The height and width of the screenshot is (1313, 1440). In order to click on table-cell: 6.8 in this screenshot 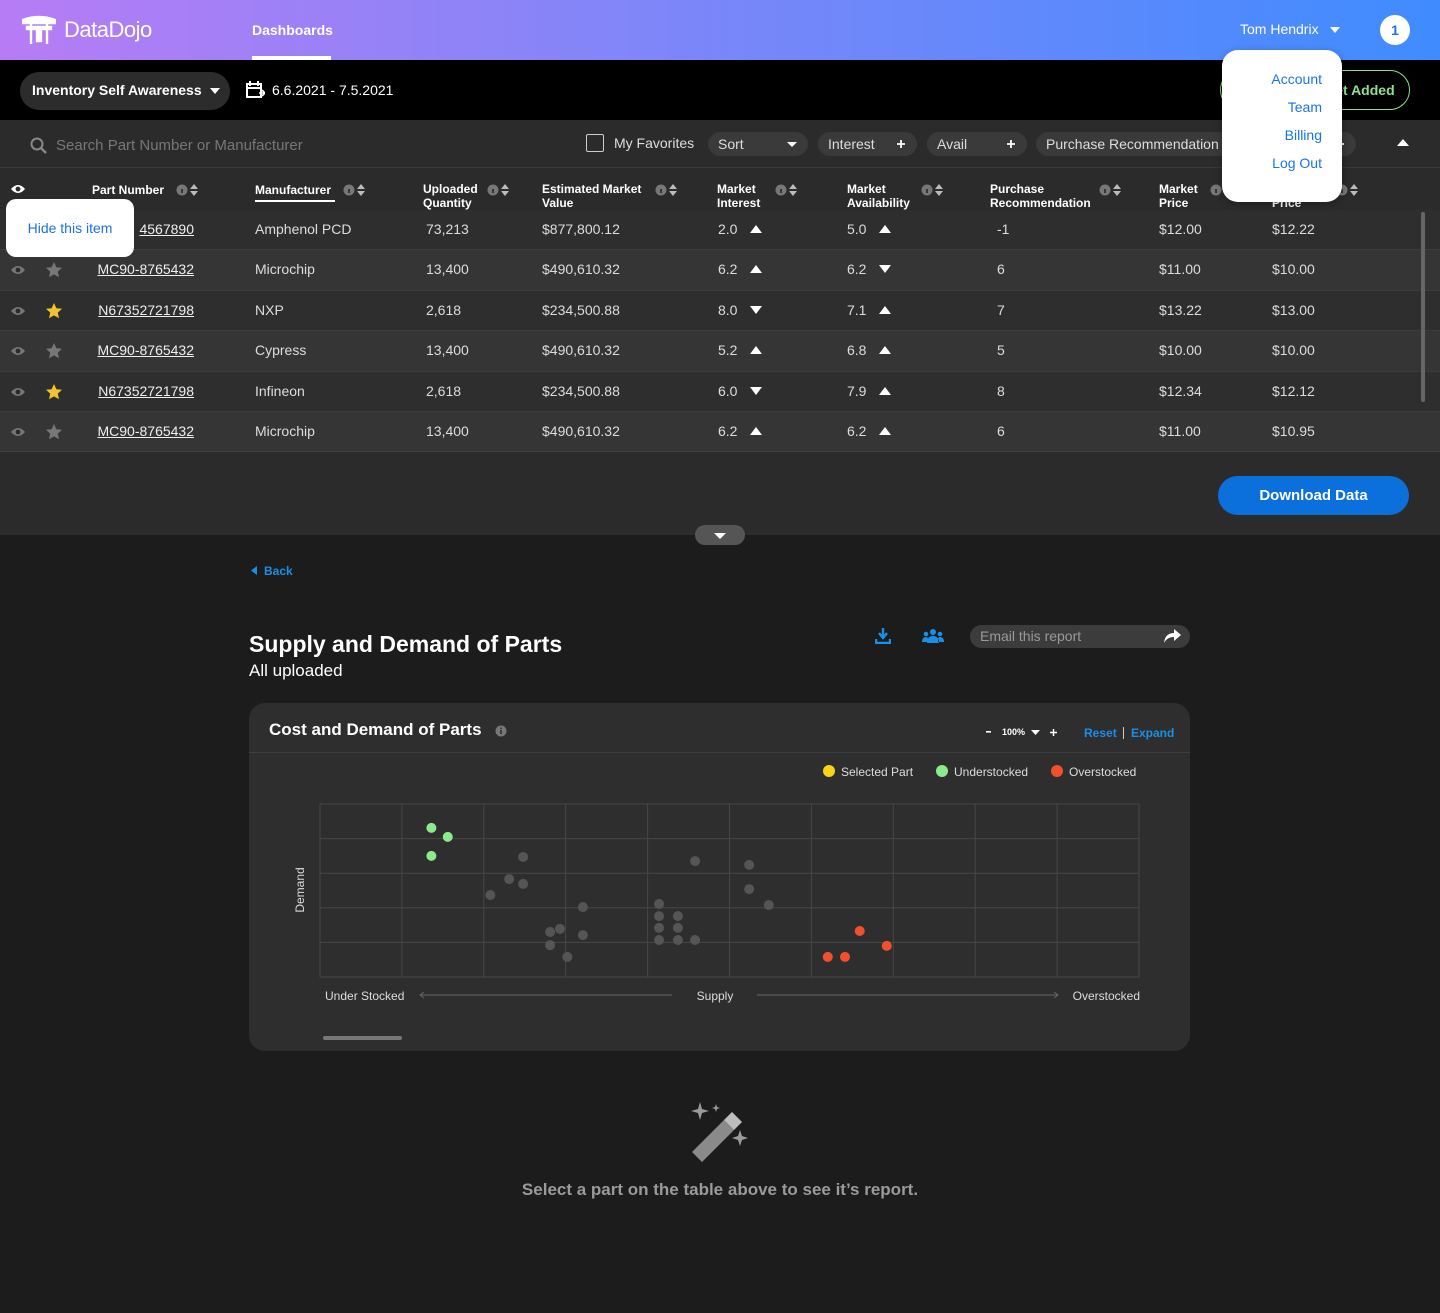, I will do `click(857, 350)`.